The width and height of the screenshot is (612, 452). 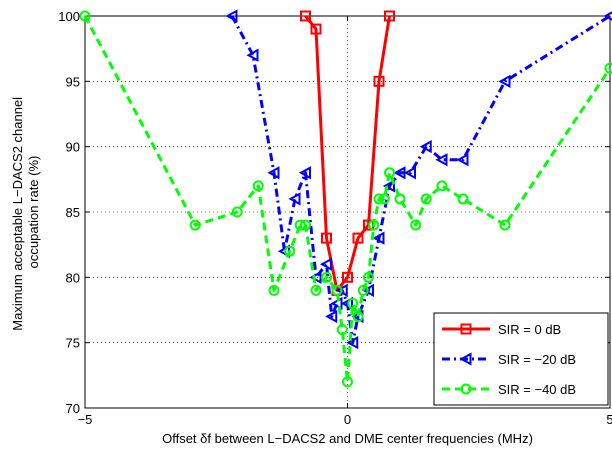 What do you see at coordinates (529, 329) in the screenshot?
I see `legend-label: SIR = 0 dB` at bounding box center [529, 329].